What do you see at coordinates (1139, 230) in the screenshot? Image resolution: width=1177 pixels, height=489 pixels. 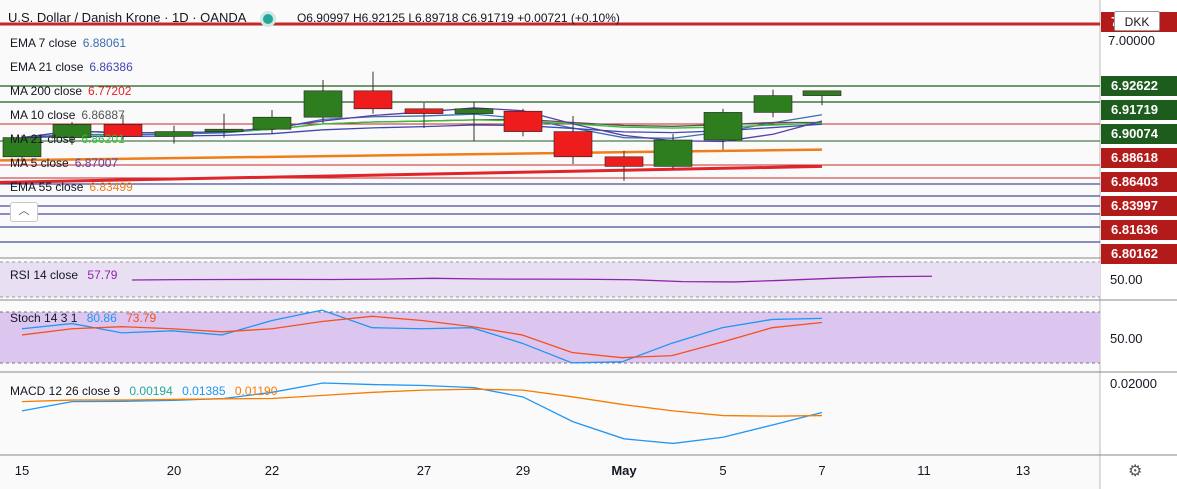 I see `price-tag: 6.81636` at bounding box center [1139, 230].